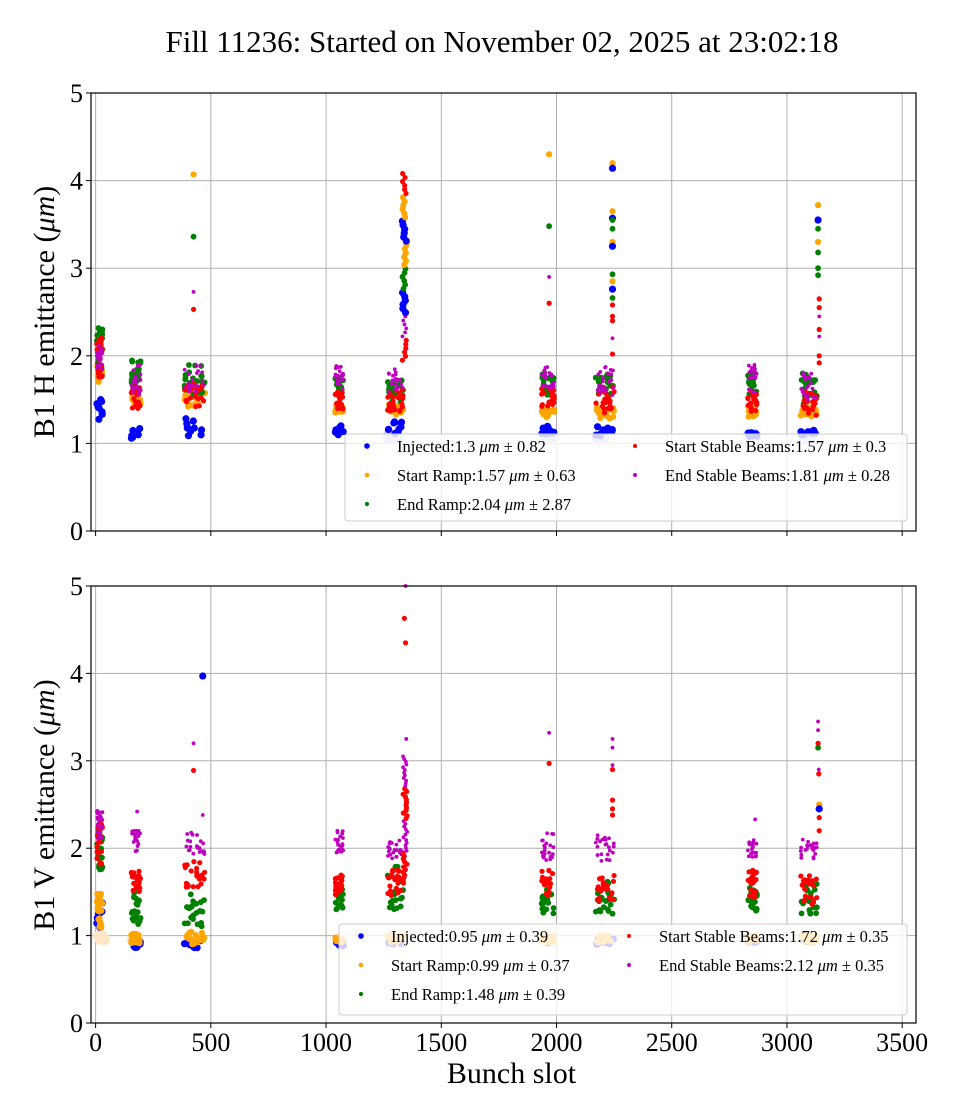  Describe the element at coordinates (771, 965) in the screenshot. I see `legend-label: End Stable Beams:2.12 μm ± 0.35` at that location.